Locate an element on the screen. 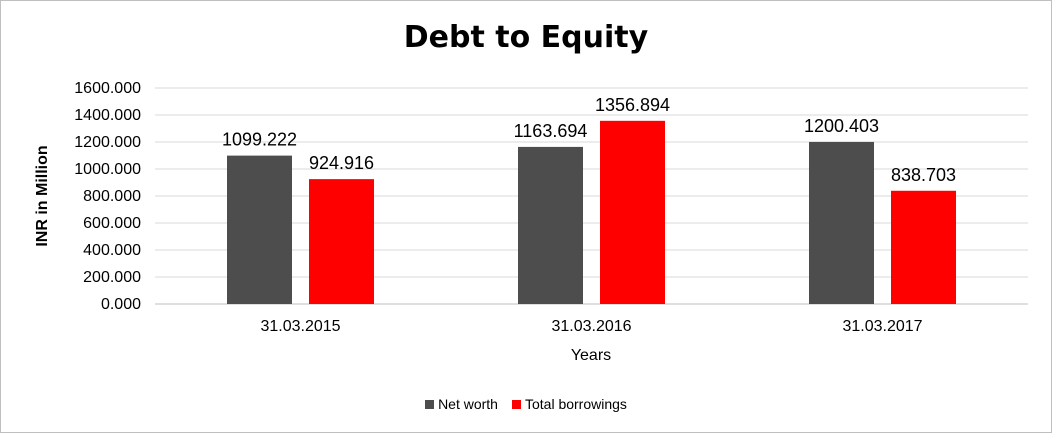  y-tick-label: 0.000 is located at coordinates (121, 304).